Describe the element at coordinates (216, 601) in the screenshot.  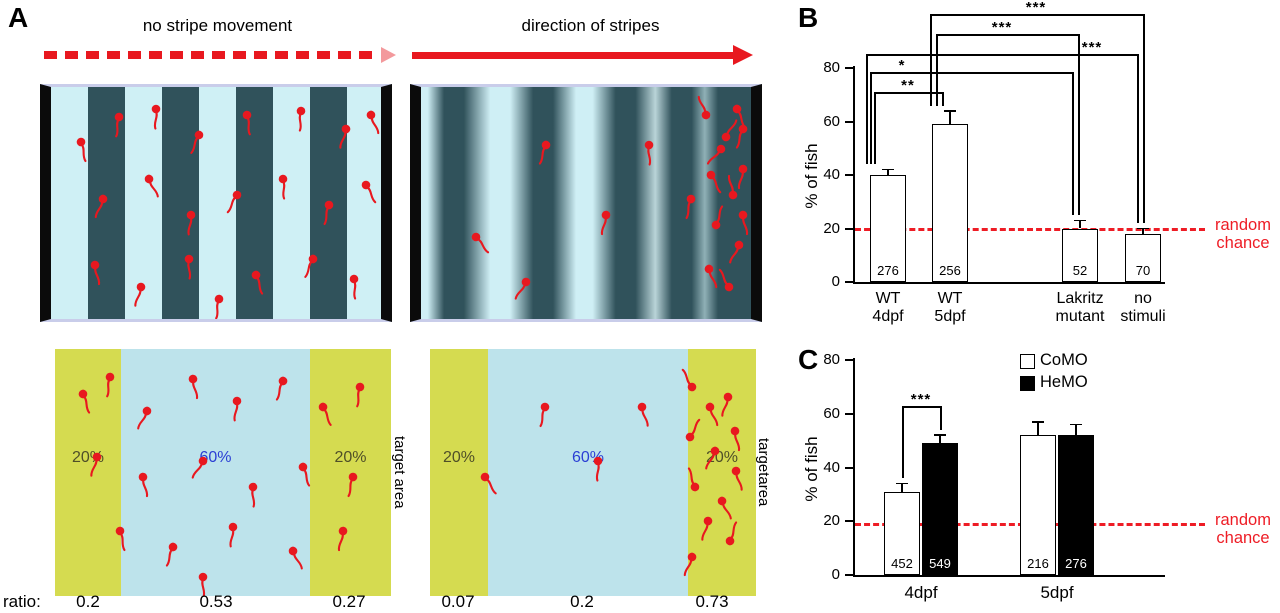
I see `ratio-value: 0.53` at that location.